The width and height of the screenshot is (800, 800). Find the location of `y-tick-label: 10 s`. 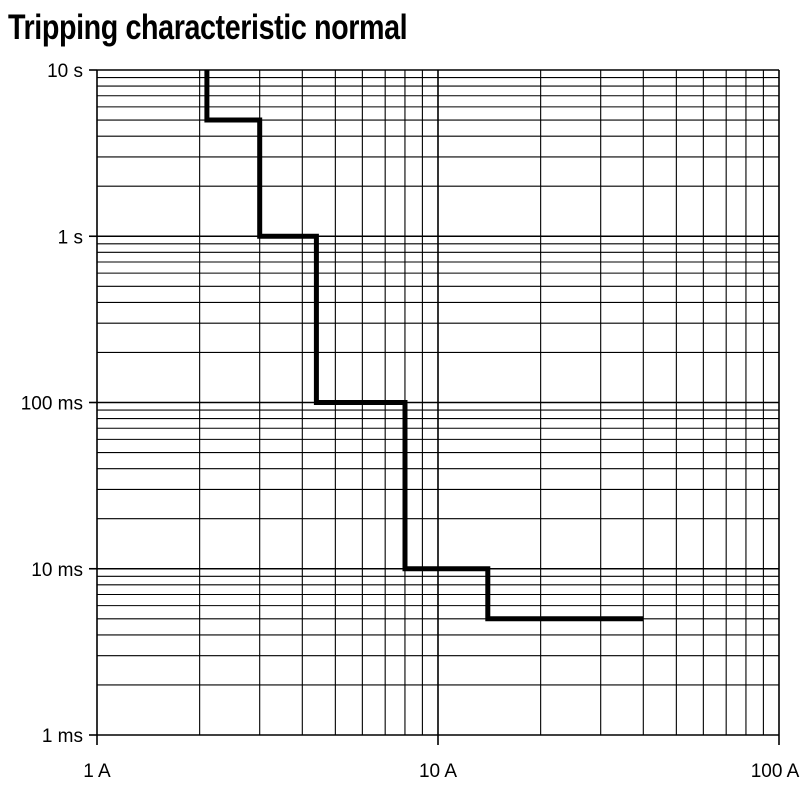

y-tick-label: 10 s is located at coordinates (65, 71).